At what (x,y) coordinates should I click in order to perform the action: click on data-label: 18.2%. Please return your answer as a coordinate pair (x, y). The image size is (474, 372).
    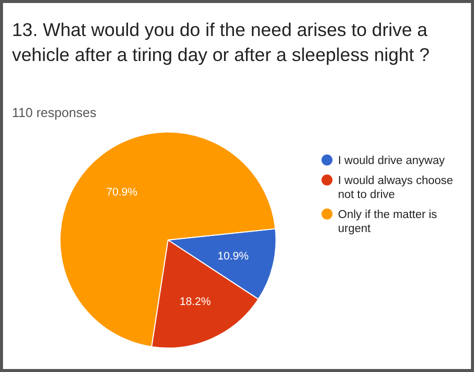
    Looking at the image, I should click on (196, 302).